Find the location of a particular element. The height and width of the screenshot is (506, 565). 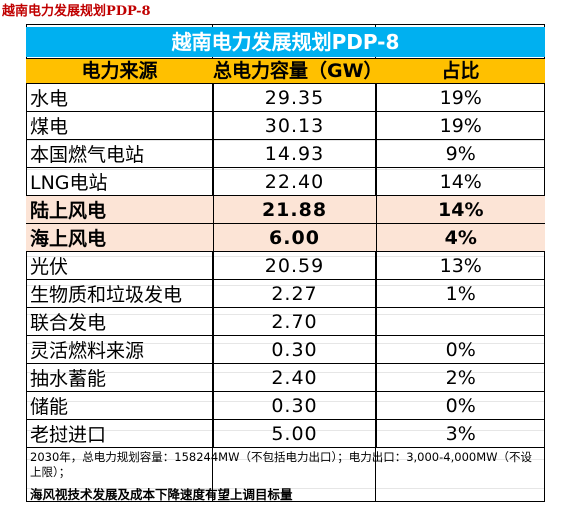

table-row: 陆上风电 21.88 14% is located at coordinates (285, 209).